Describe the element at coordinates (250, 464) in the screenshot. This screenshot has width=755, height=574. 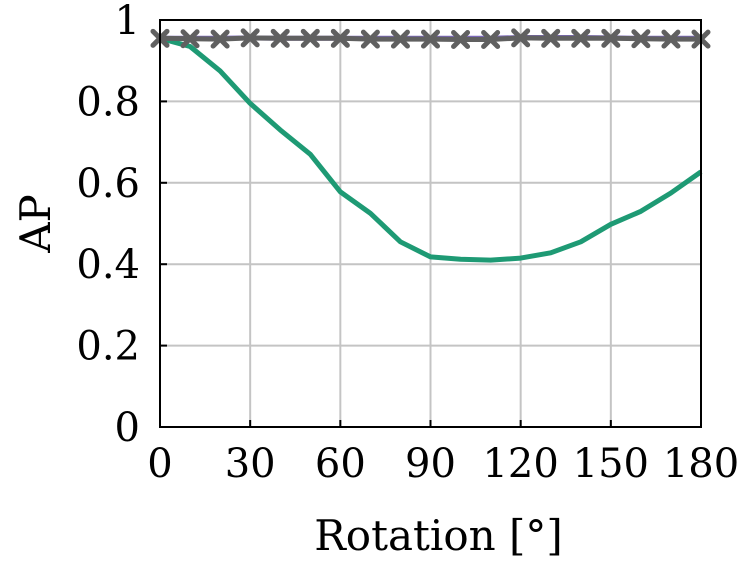
I see `x-tick-label: 30` at that location.